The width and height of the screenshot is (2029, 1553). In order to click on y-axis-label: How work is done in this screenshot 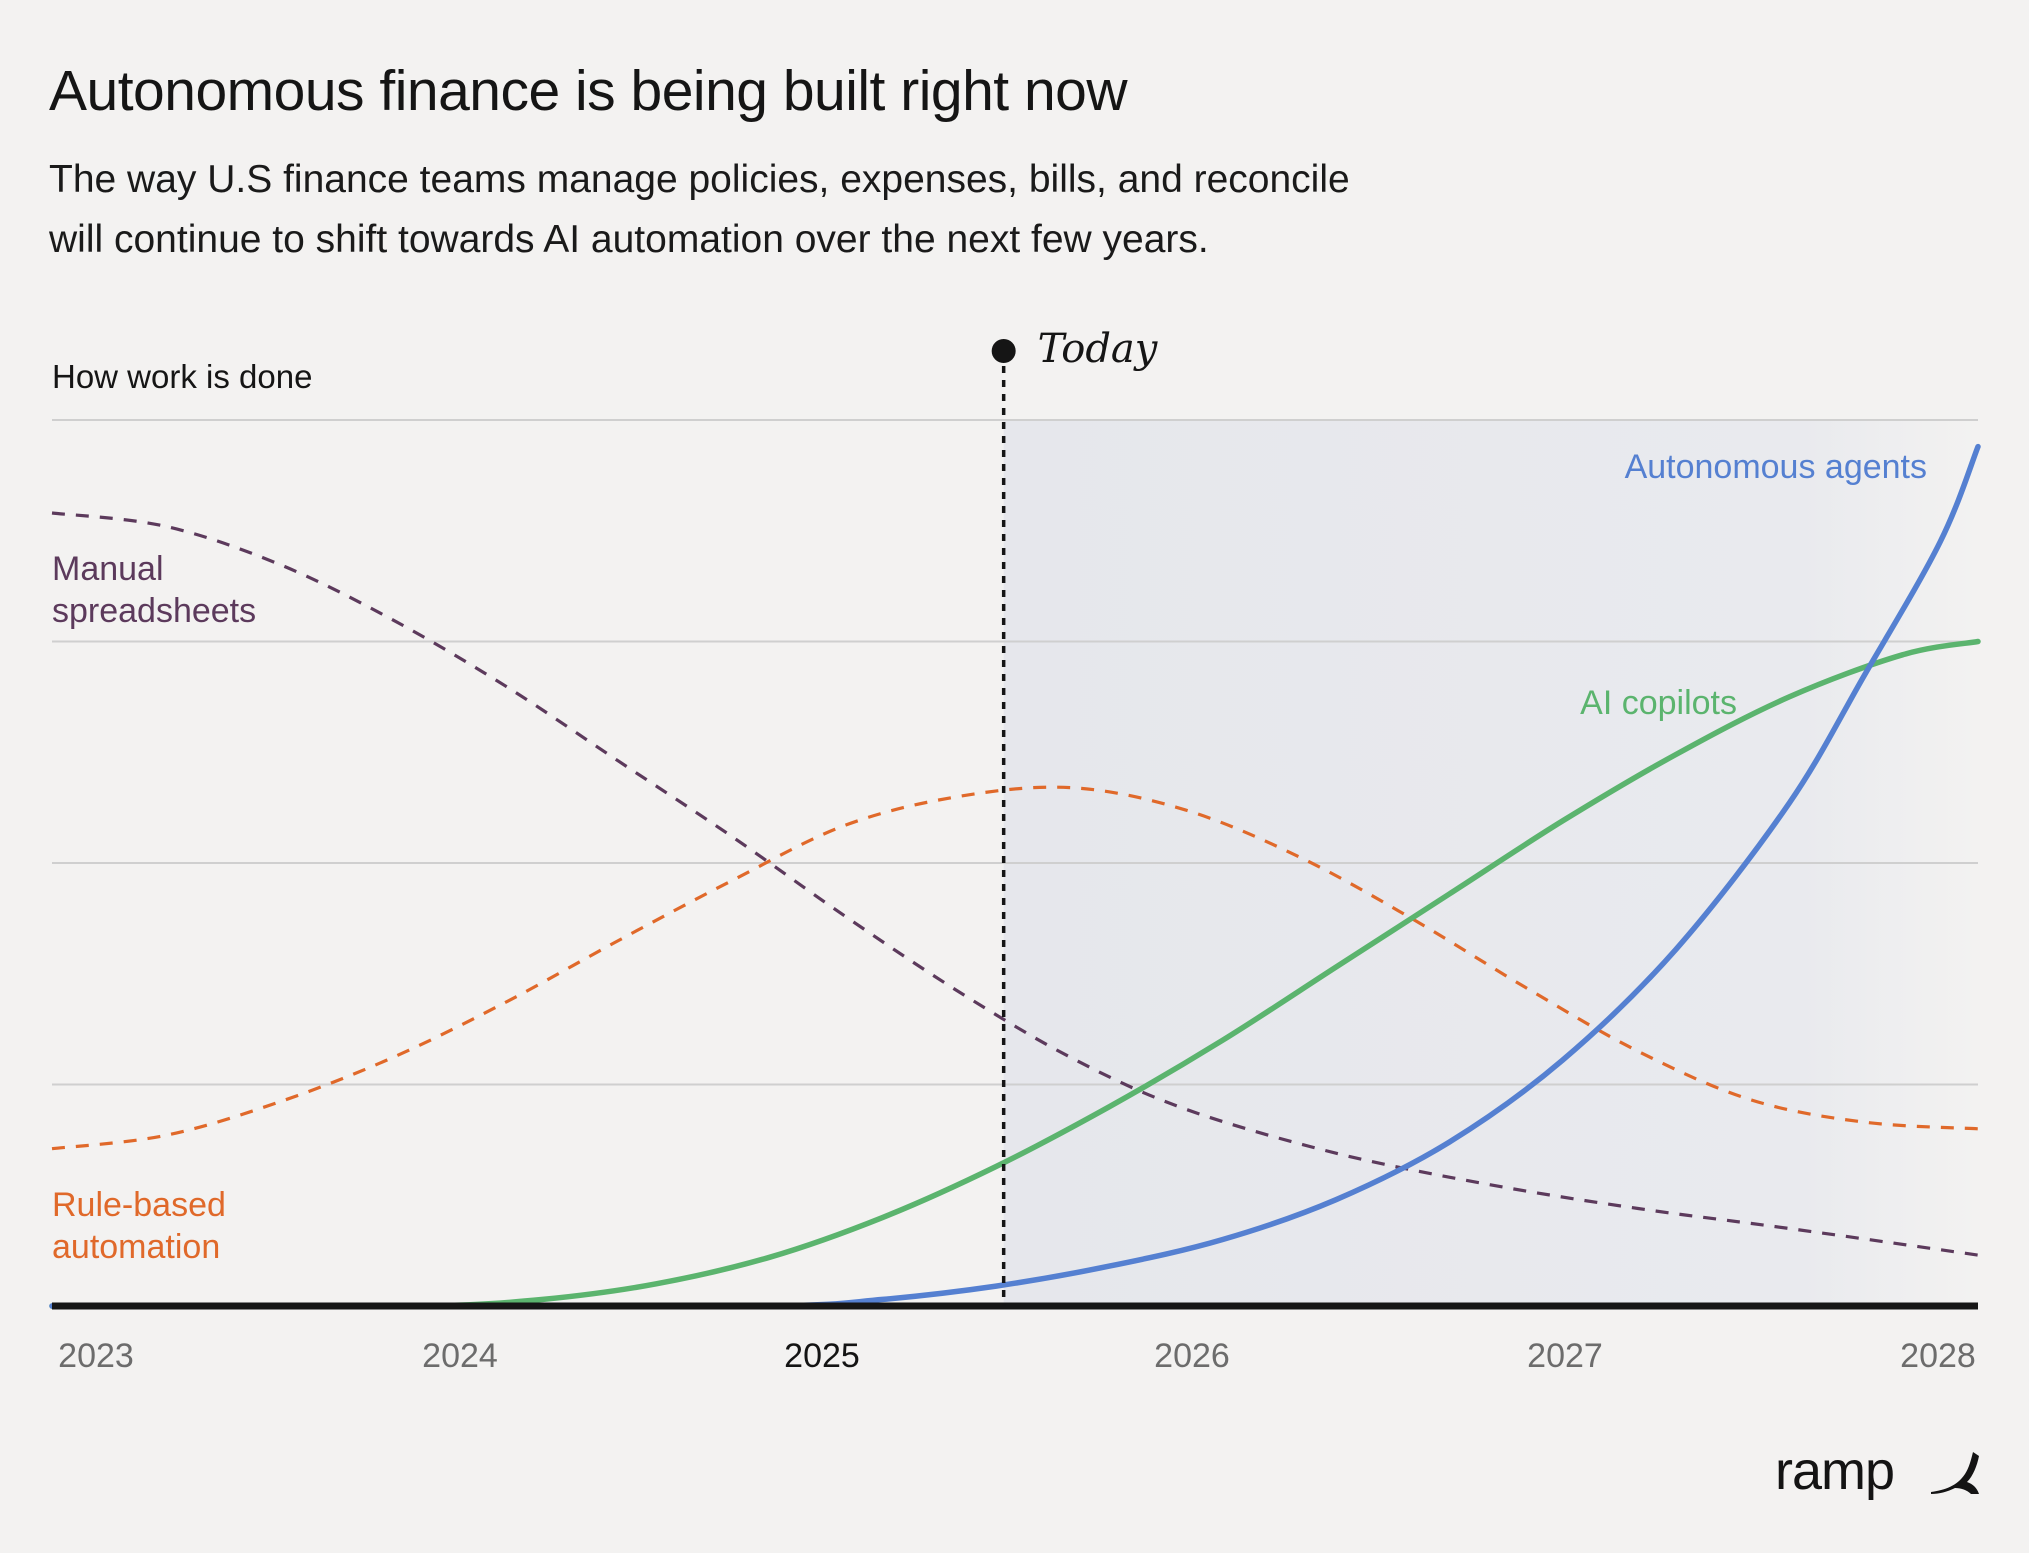, I will do `click(182, 376)`.